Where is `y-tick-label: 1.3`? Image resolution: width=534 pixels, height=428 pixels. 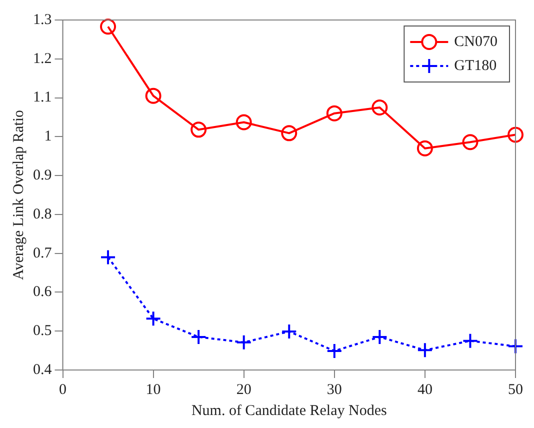 y-tick-label: 1.3 is located at coordinates (42, 20).